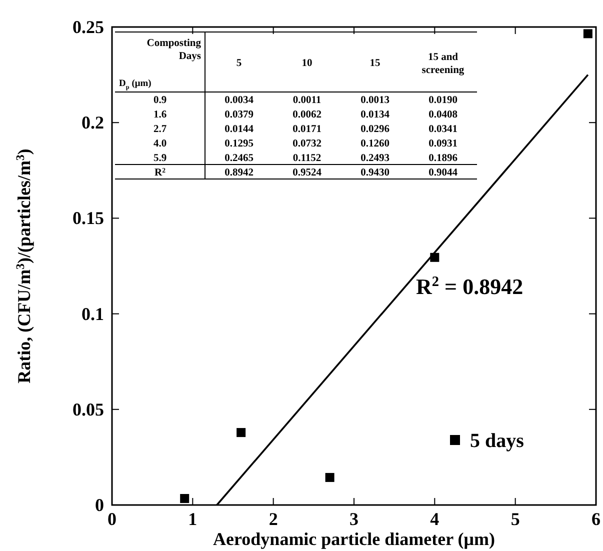  Describe the element at coordinates (443, 158) in the screenshot. I see `text: 0.1896` at that location.